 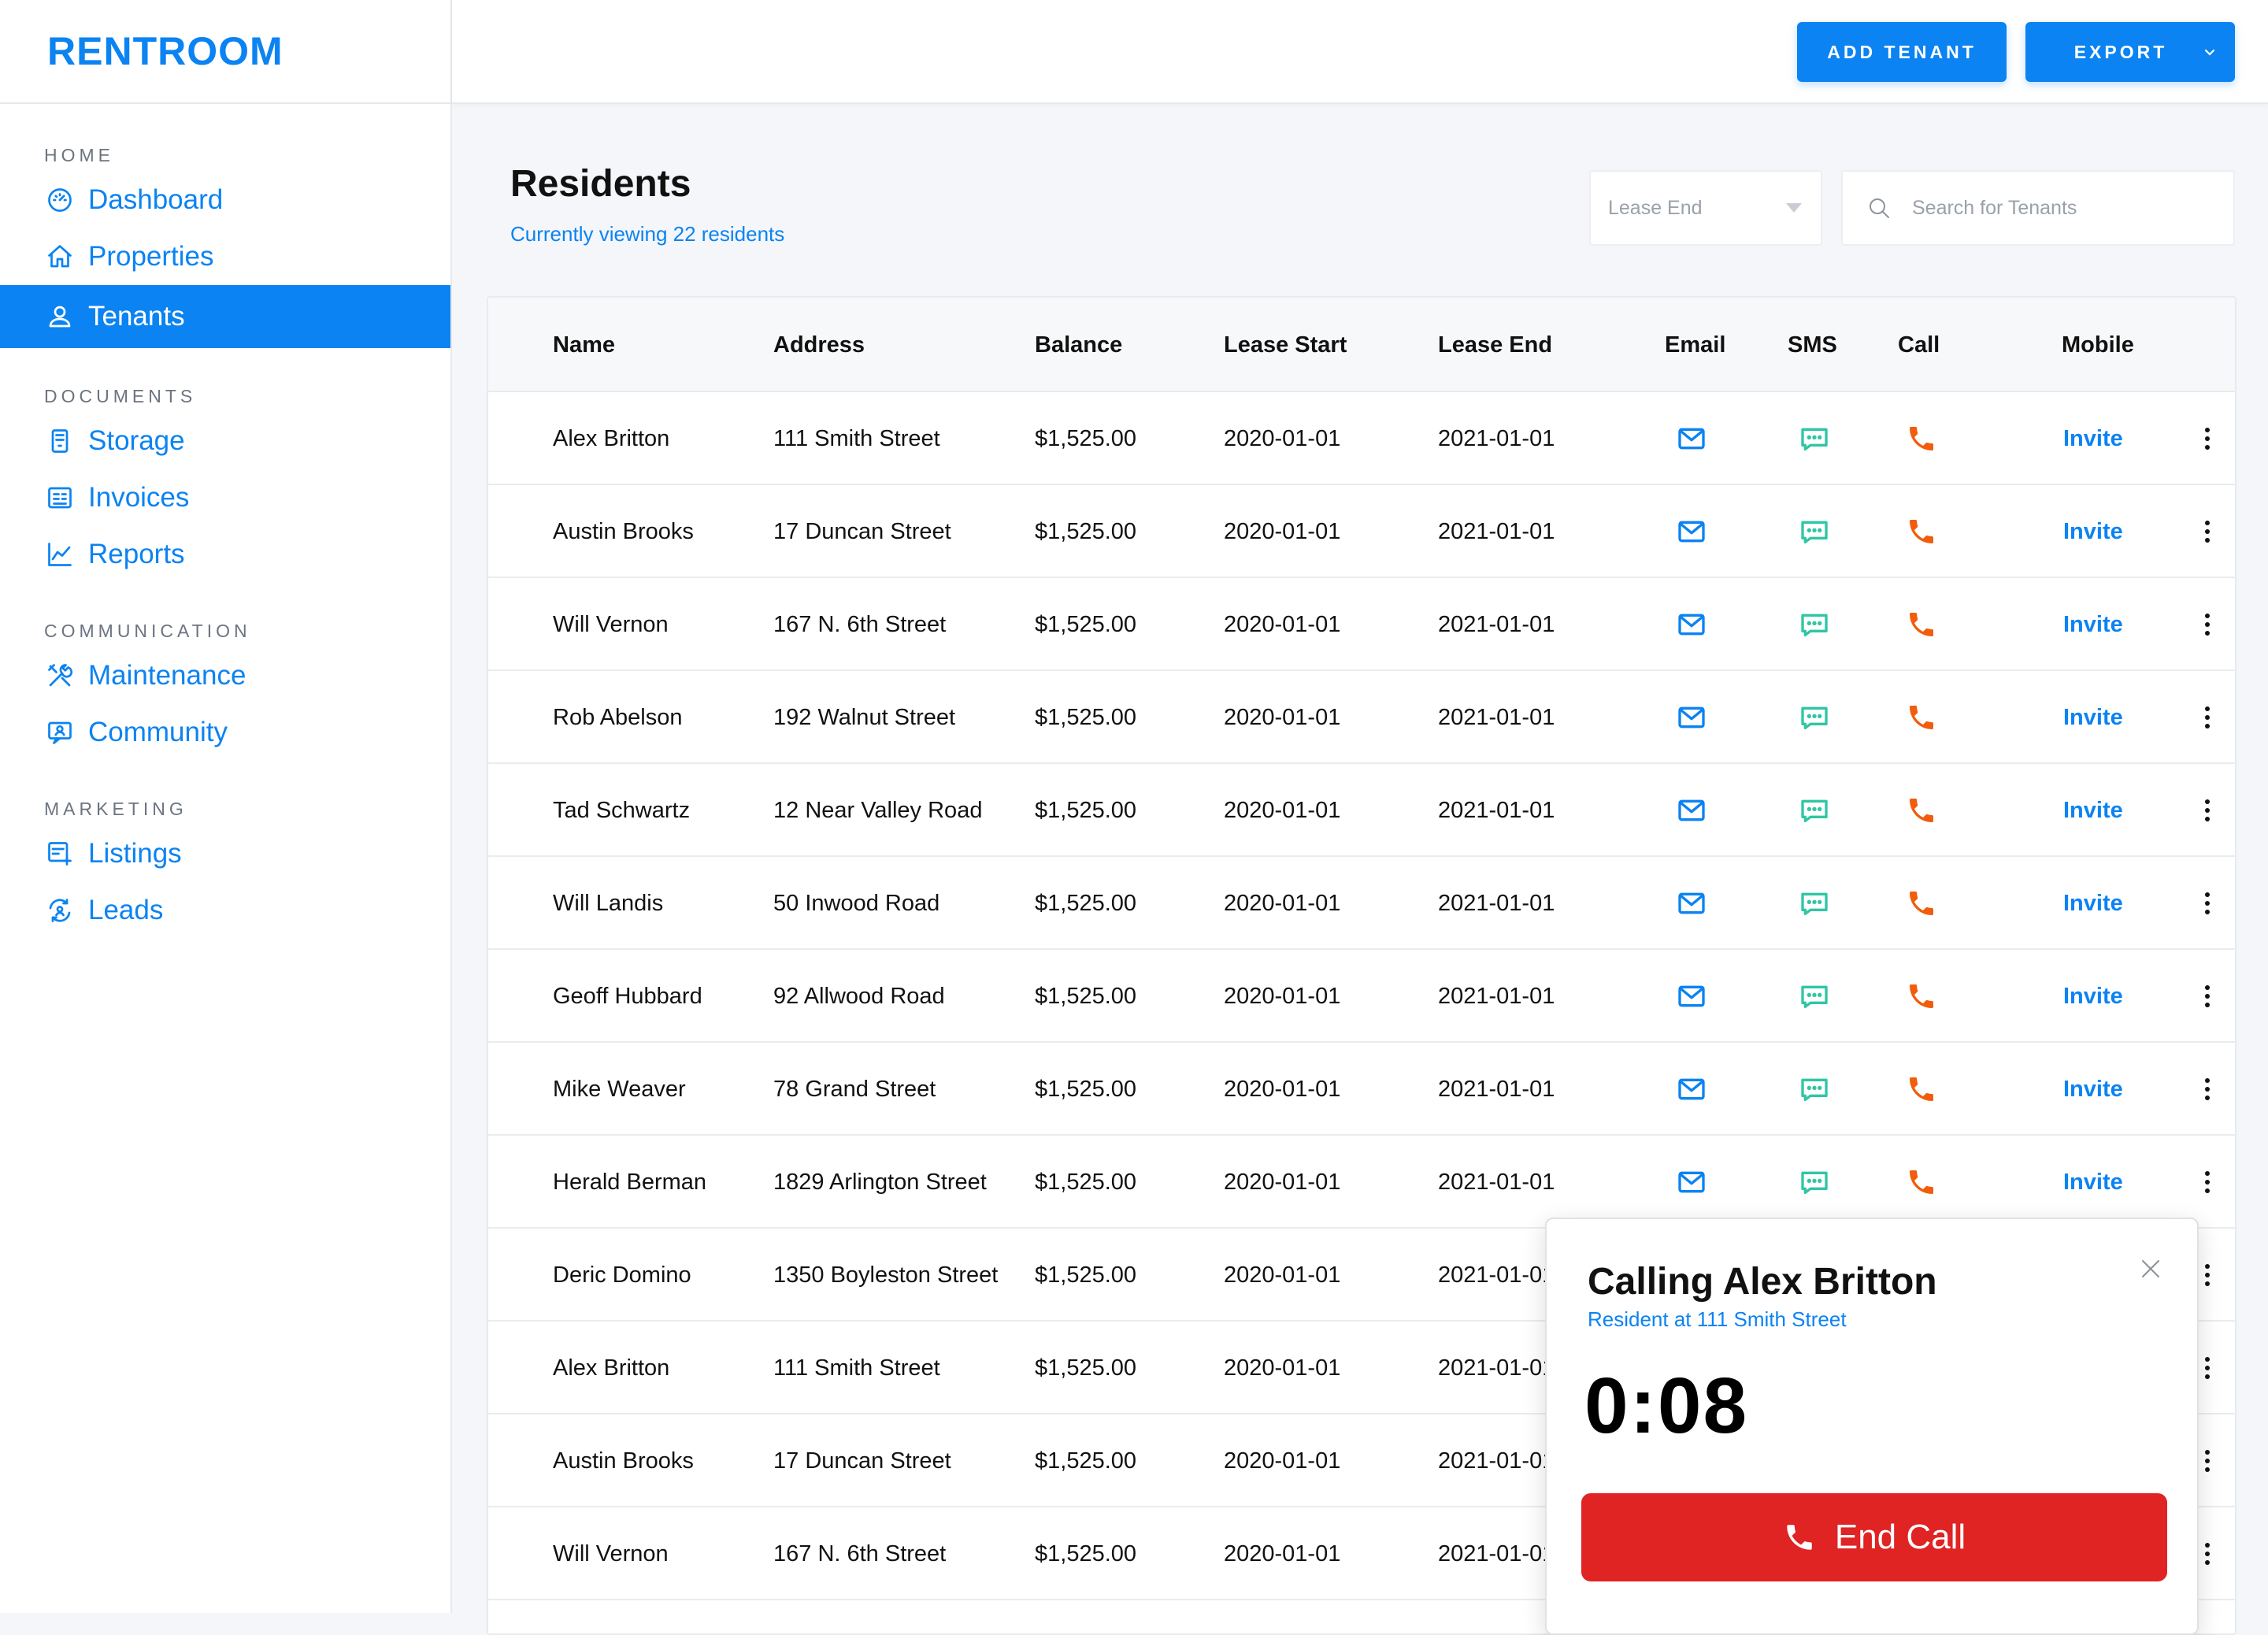 I want to click on cell-name: Will Vernon, so click(x=611, y=624).